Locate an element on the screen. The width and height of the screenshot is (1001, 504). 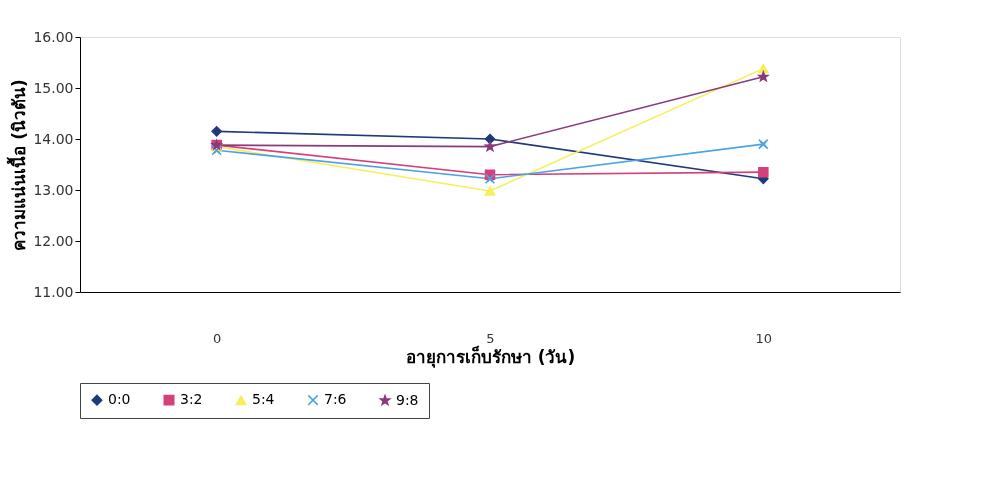
y-tick-label: 13.00 is located at coordinates (53, 189).